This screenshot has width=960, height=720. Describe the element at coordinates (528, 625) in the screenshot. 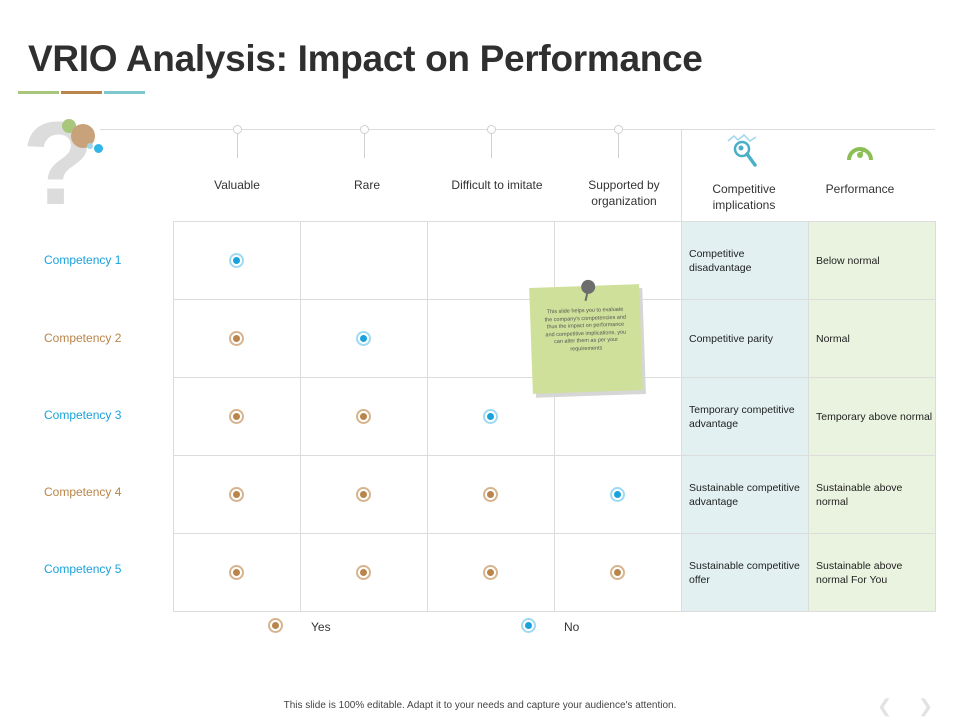

I see `legend-no-marker` at that location.